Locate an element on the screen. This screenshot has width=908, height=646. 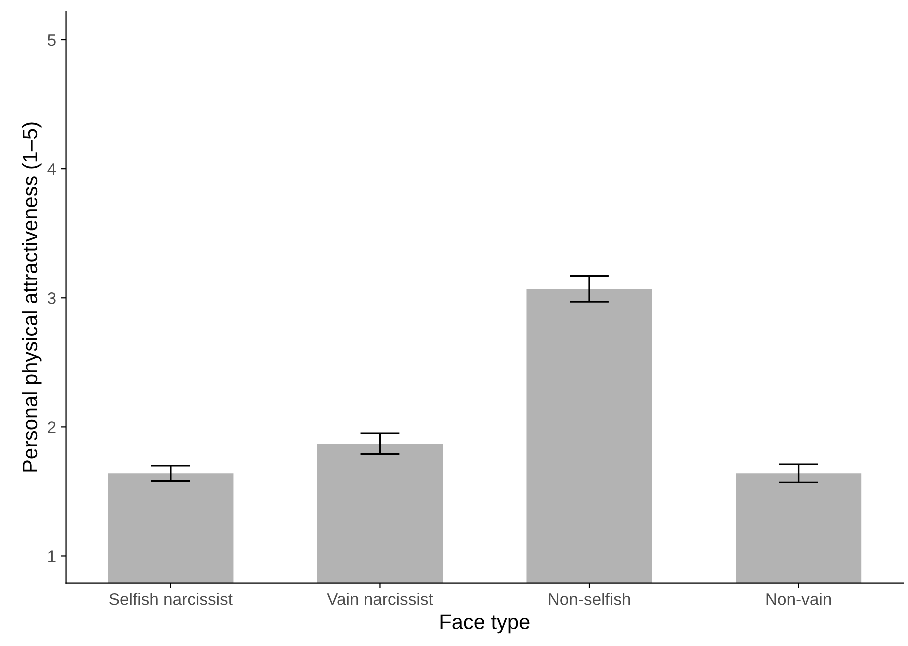
y-tick-label: 1 is located at coordinates (52, 556).